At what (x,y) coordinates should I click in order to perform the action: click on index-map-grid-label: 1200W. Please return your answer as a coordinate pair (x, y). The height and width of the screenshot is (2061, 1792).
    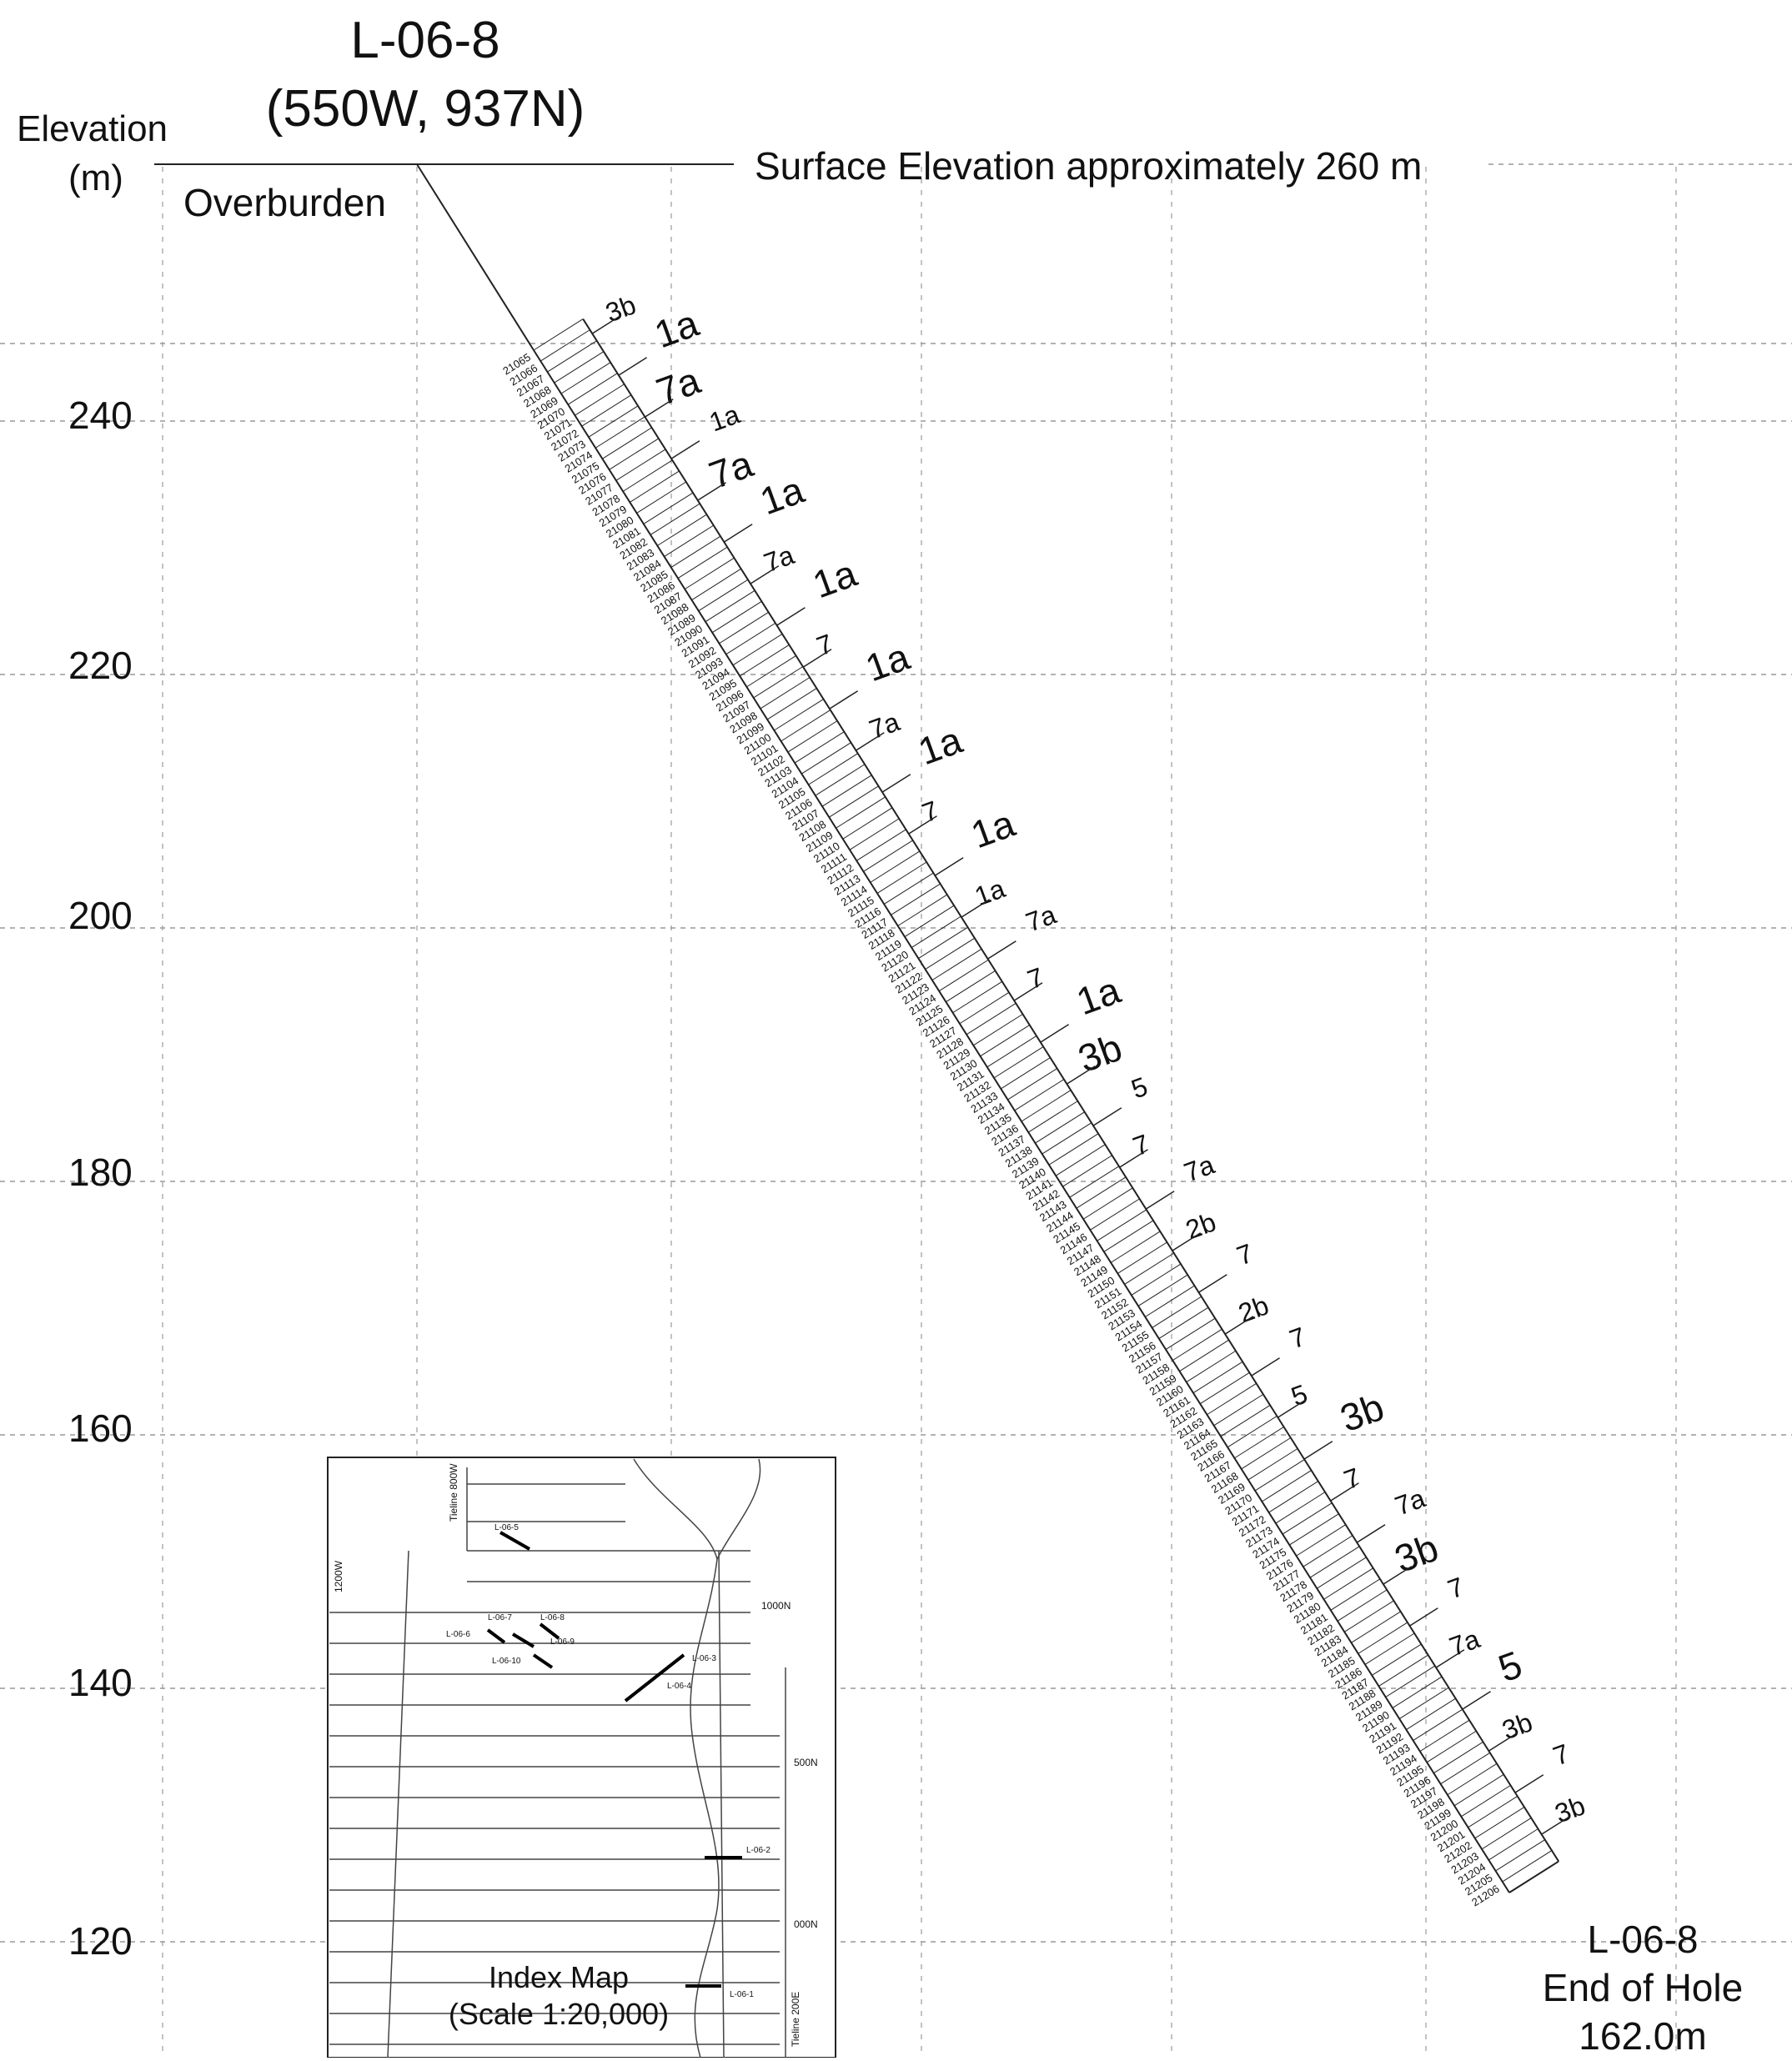
    Looking at the image, I should click on (338, 1576).